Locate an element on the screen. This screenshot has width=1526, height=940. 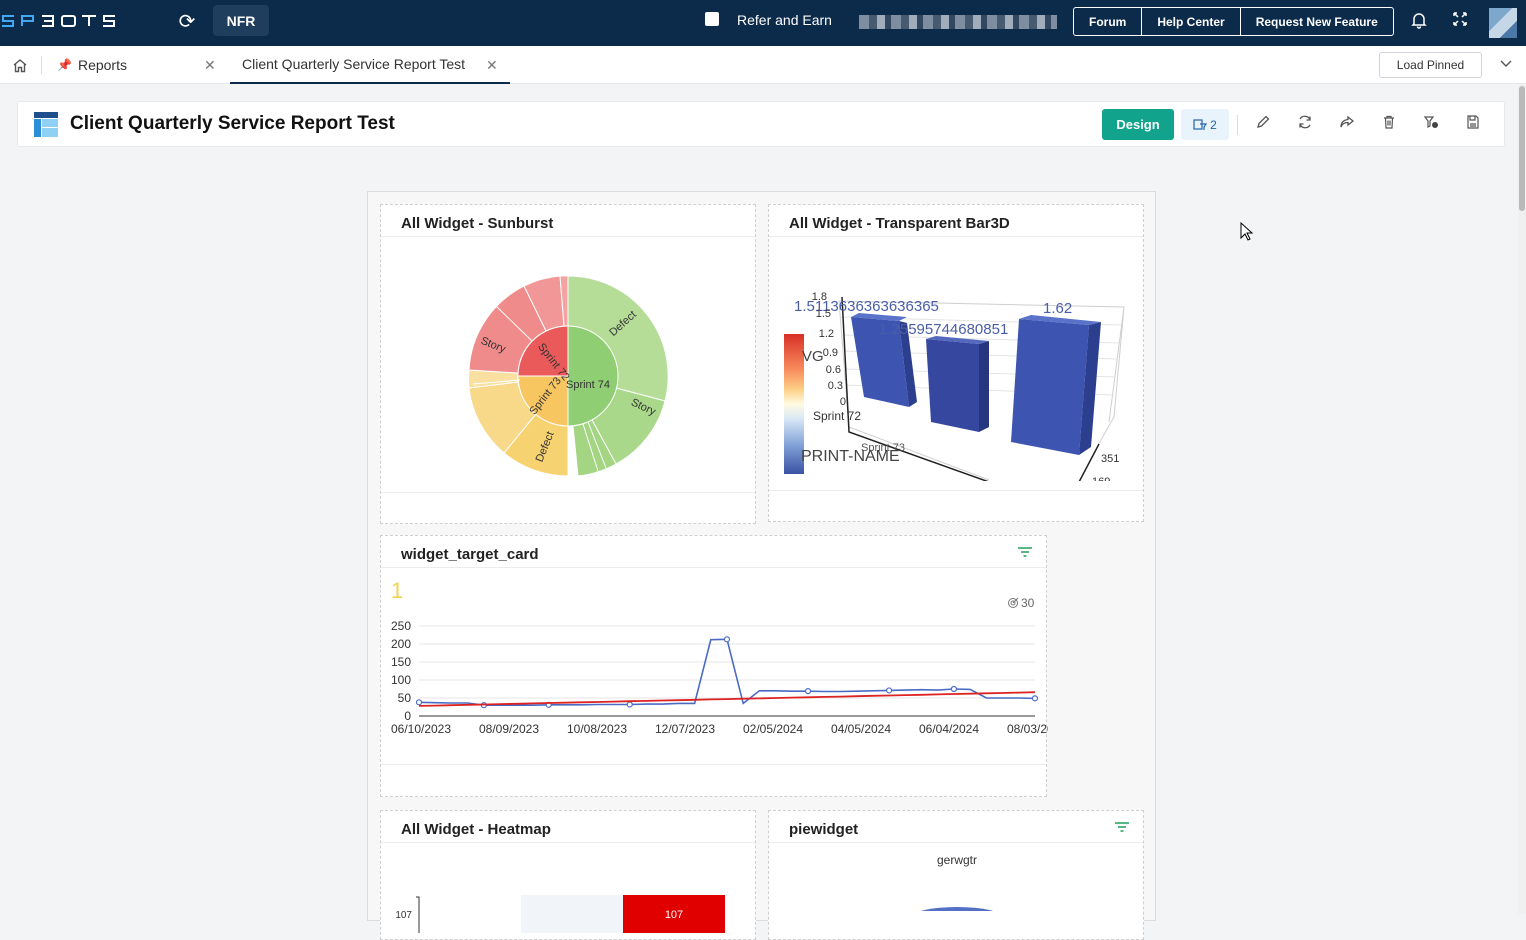
target-icon is located at coordinates (1013, 602).